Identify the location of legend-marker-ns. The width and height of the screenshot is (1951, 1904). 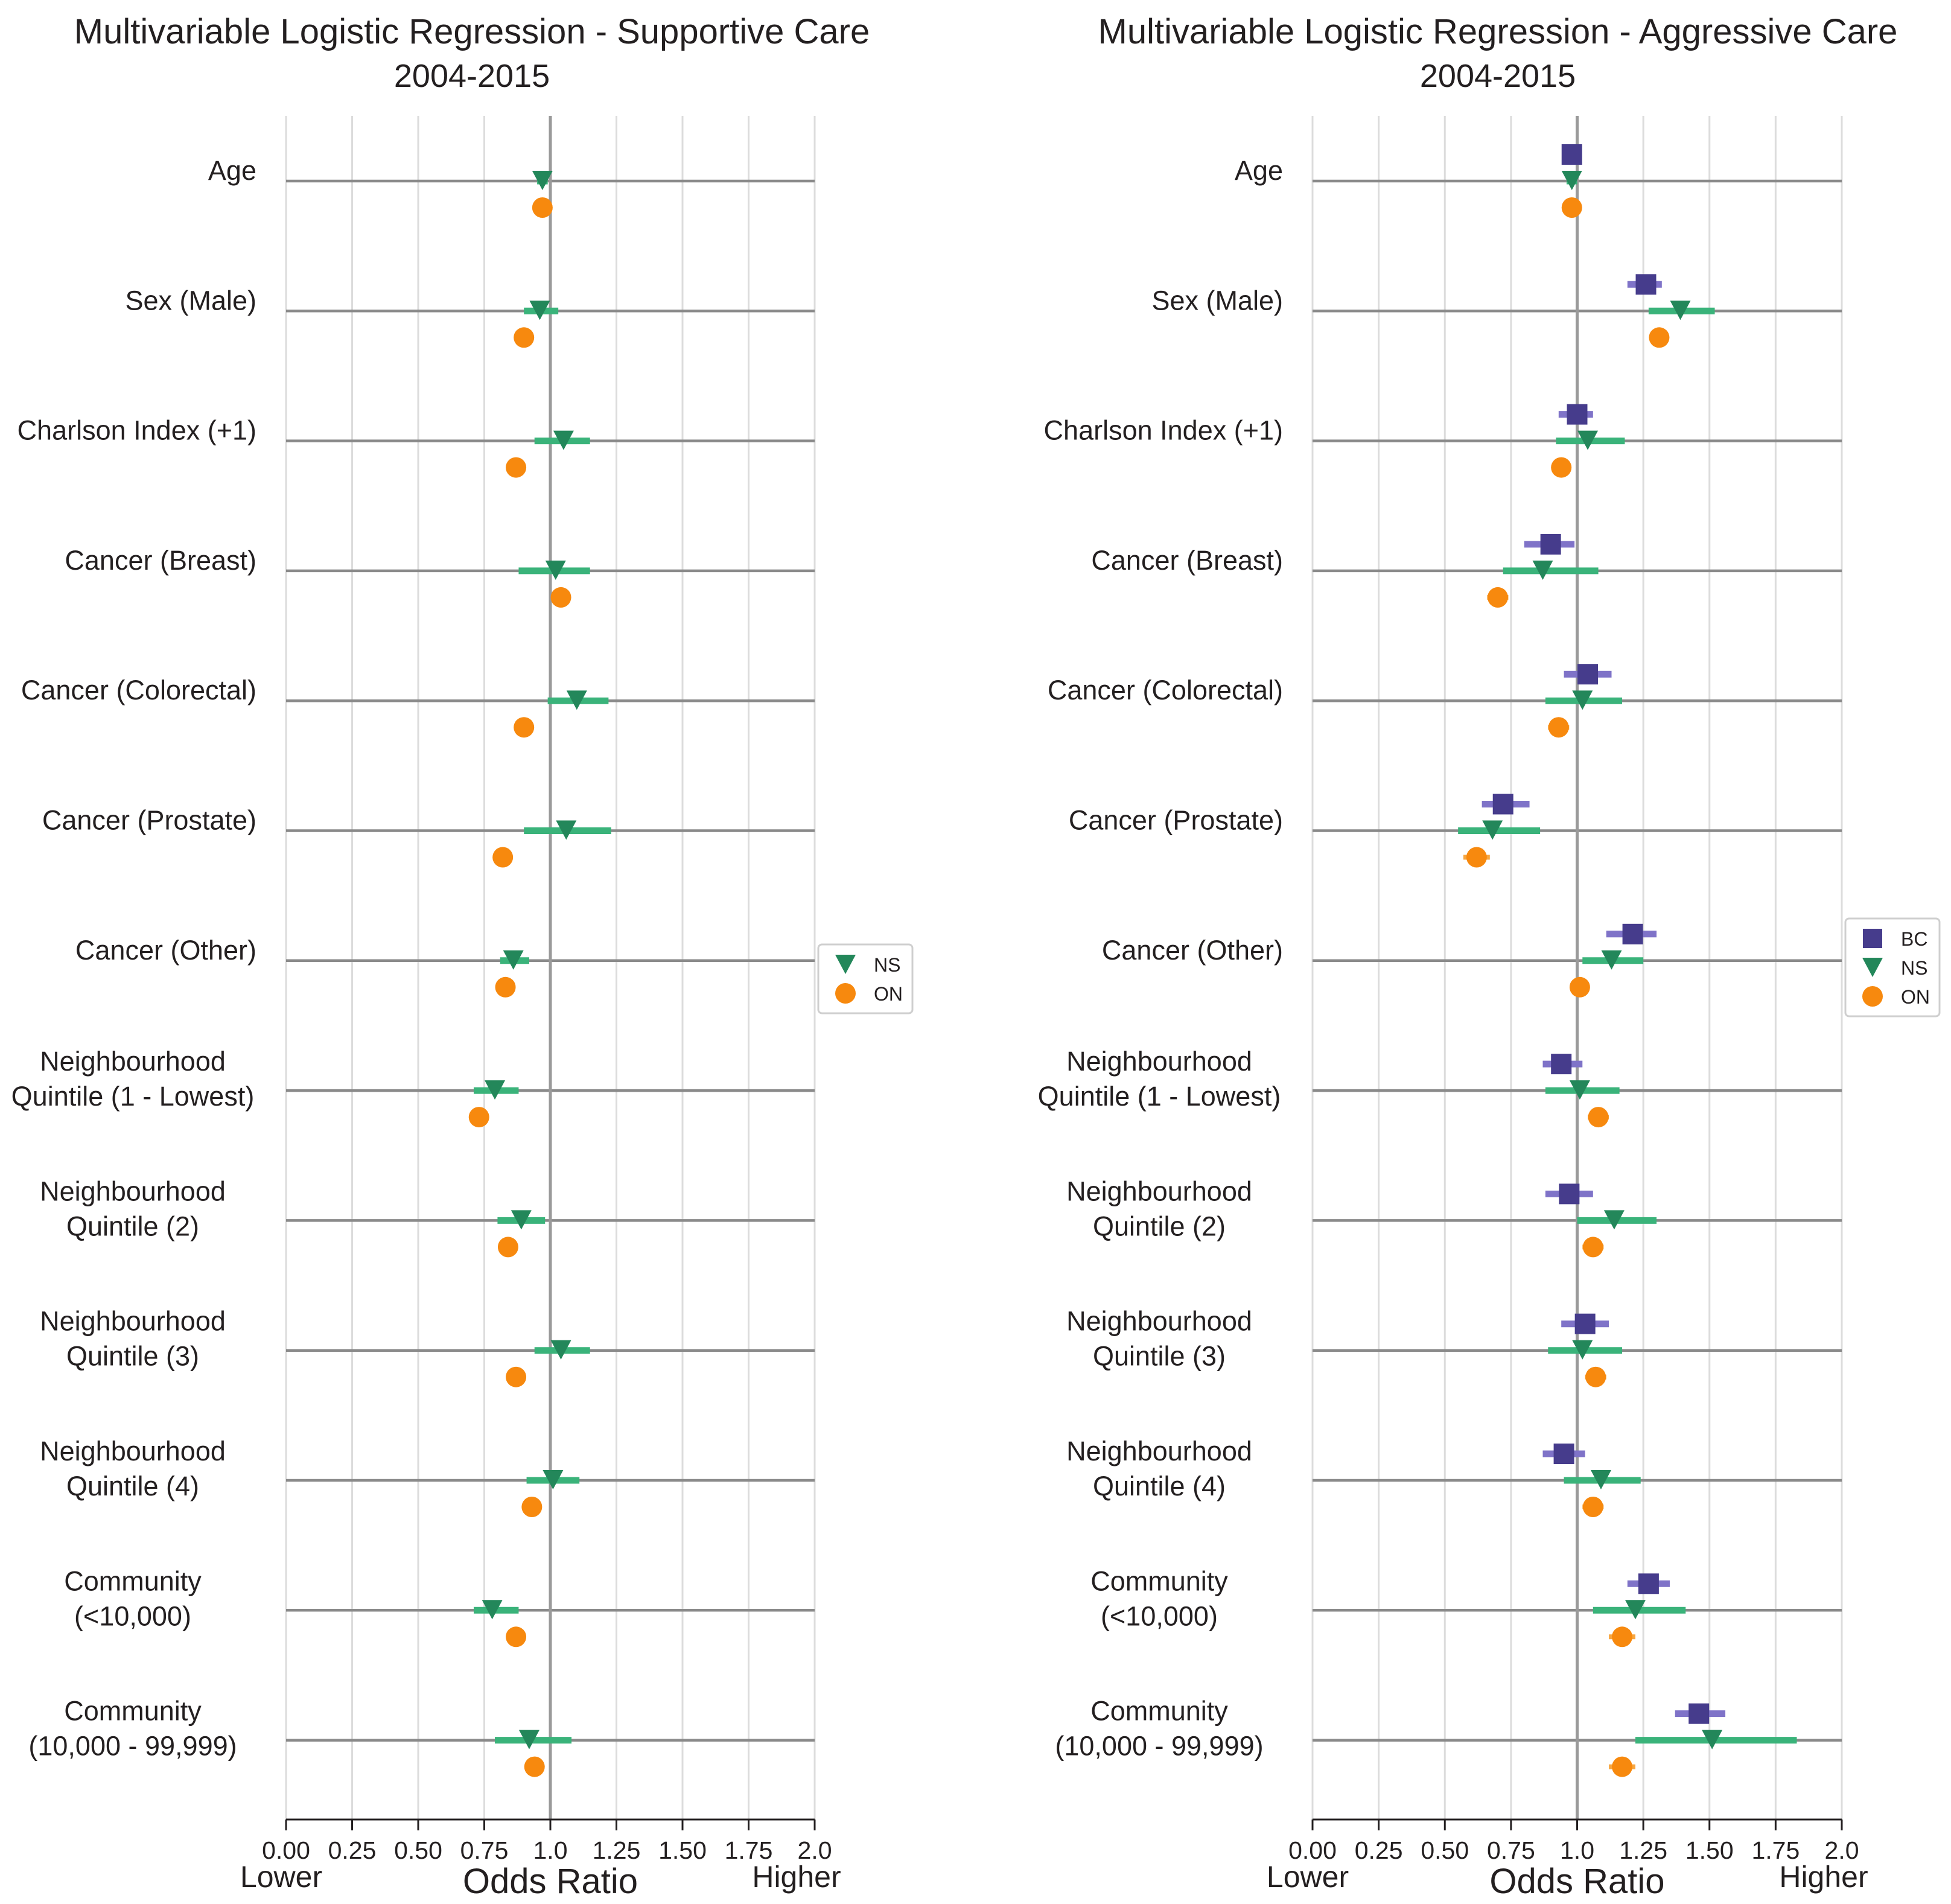
(1872, 968).